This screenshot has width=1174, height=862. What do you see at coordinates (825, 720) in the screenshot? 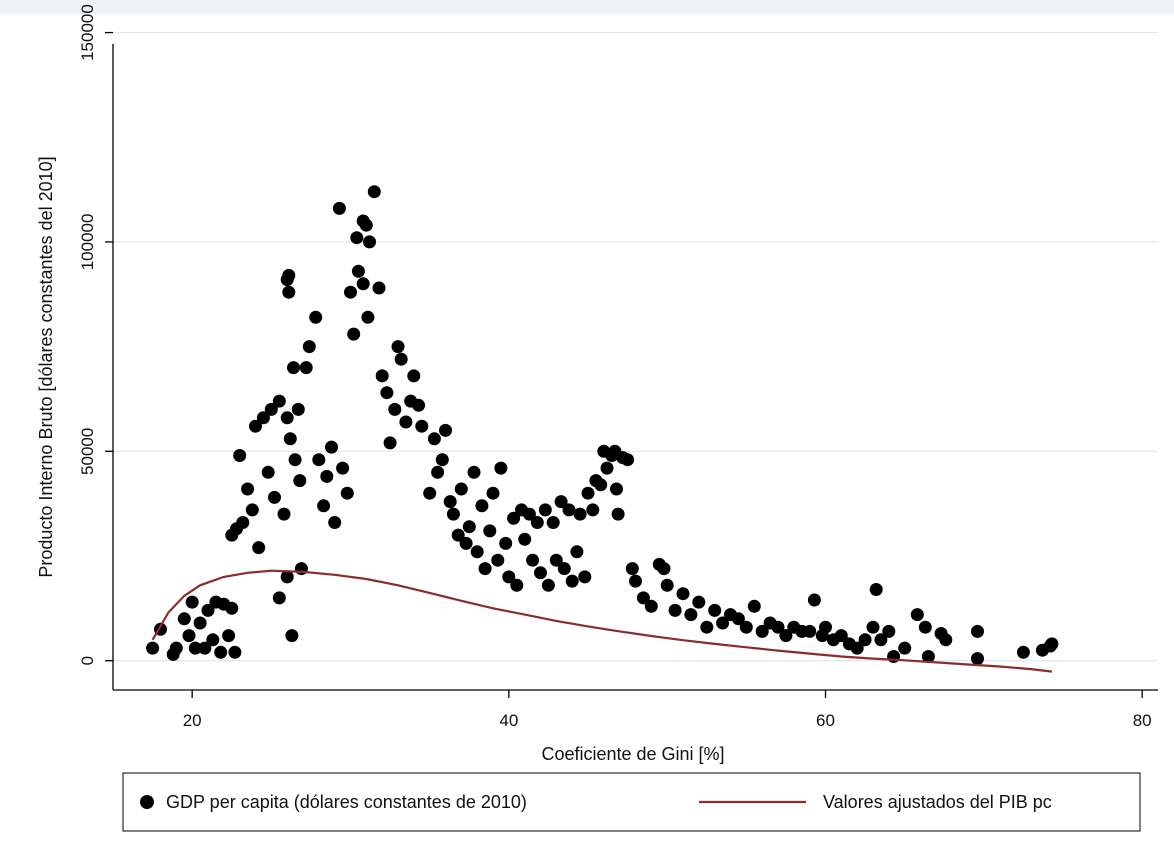
I see `x-tick-label: 60` at bounding box center [825, 720].